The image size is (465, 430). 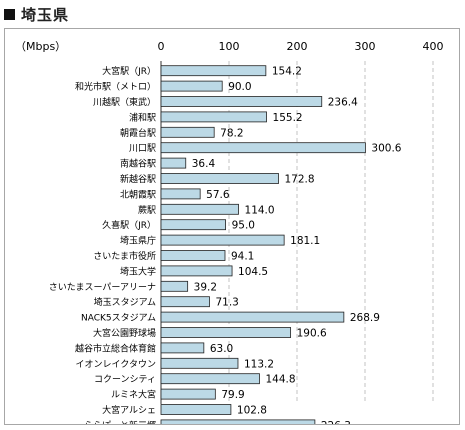 What do you see at coordinates (259, 364) in the screenshot?
I see `value-label: 113.2` at bounding box center [259, 364].